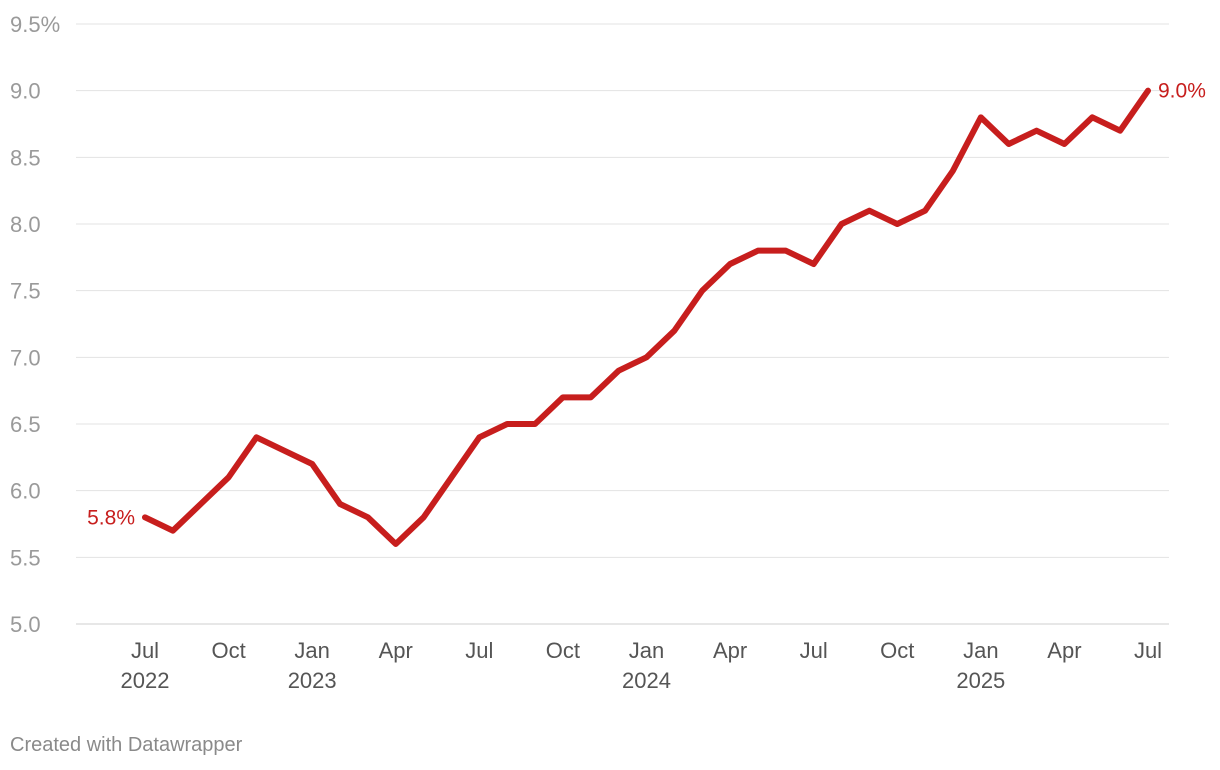 The height and width of the screenshot is (770, 1220). Describe the element at coordinates (25, 291) in the screenshot. I see `y-tick-label: 7.5` at that location.